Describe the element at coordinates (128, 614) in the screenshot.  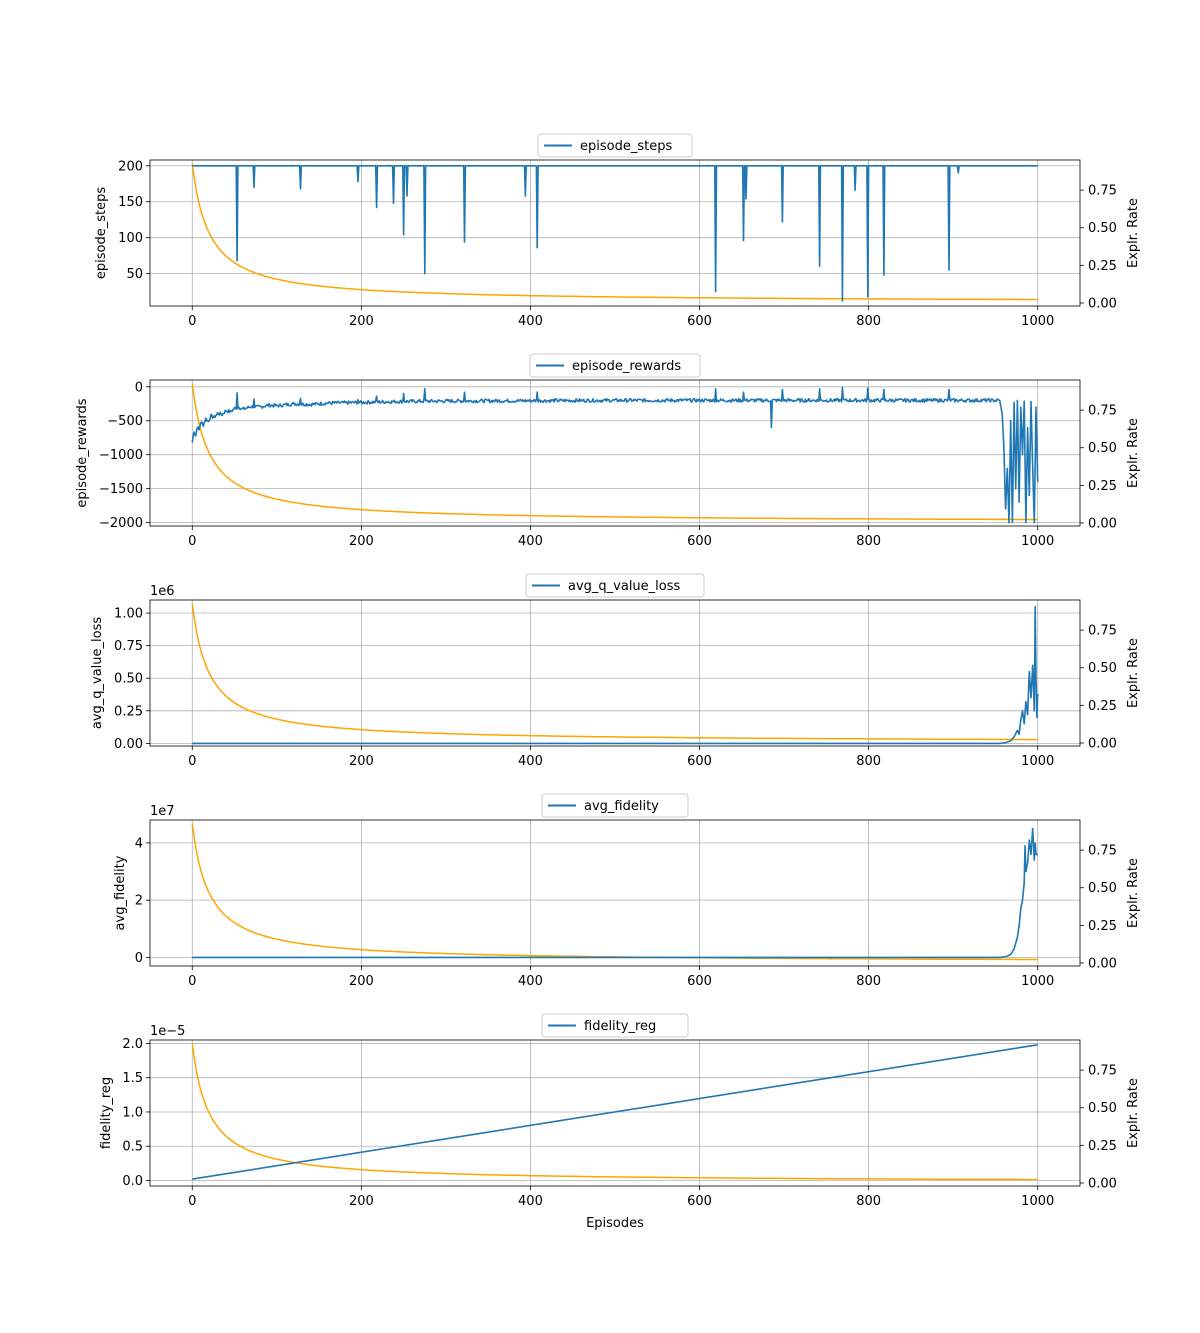
I see `y-tick-label: 1.00` at that location.